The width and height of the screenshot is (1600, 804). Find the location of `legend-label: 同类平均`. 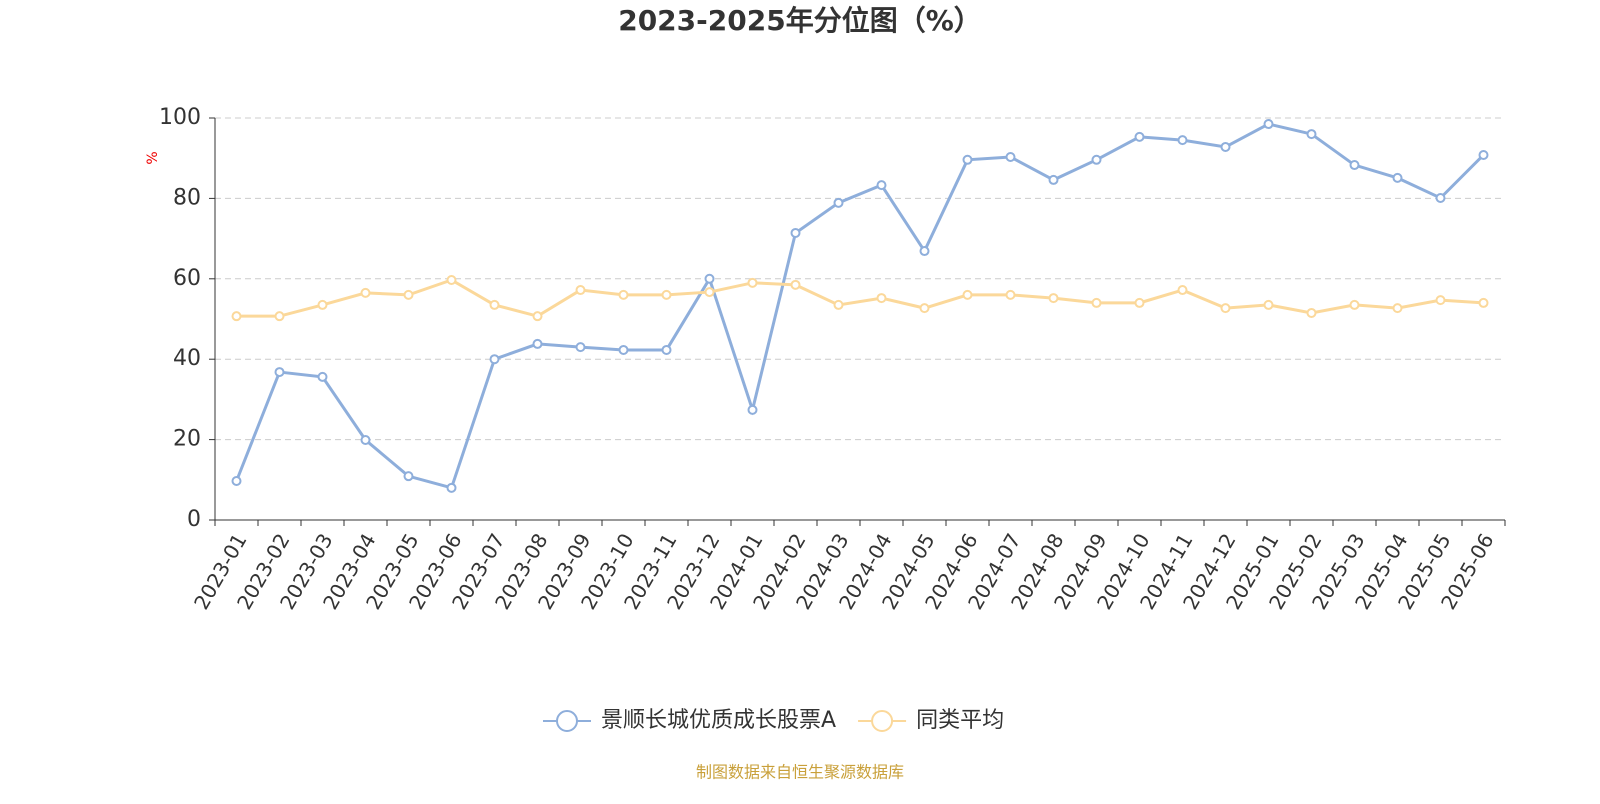

legend-label: 同类平均 is located at coordinates (960, 720).